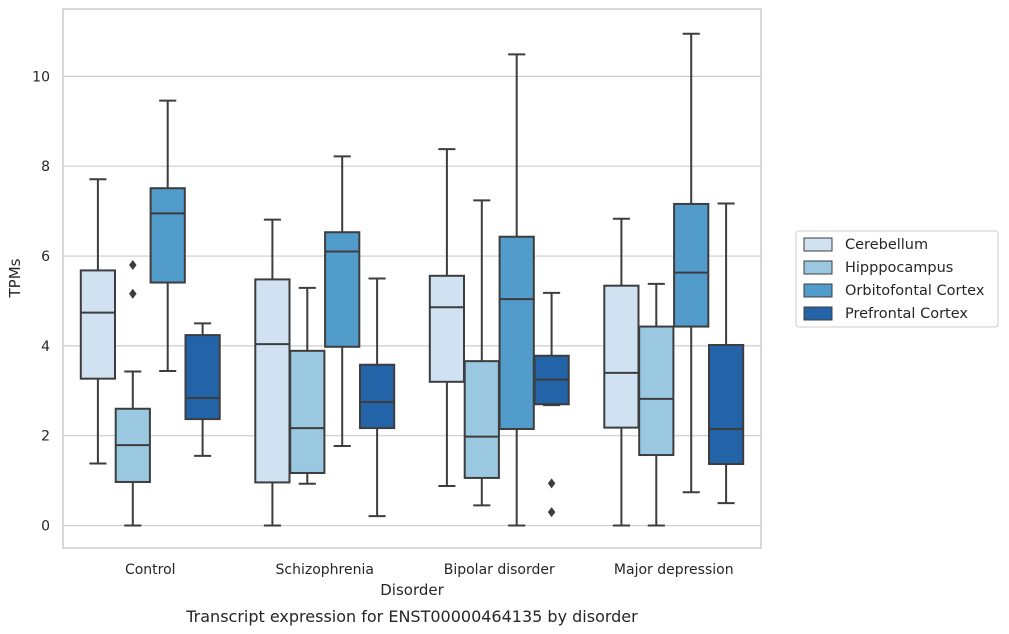  Describe the element at coordinates (325, 570) in the screenshot. I see `x-tick-label-1: Schizophrenia` at that location.